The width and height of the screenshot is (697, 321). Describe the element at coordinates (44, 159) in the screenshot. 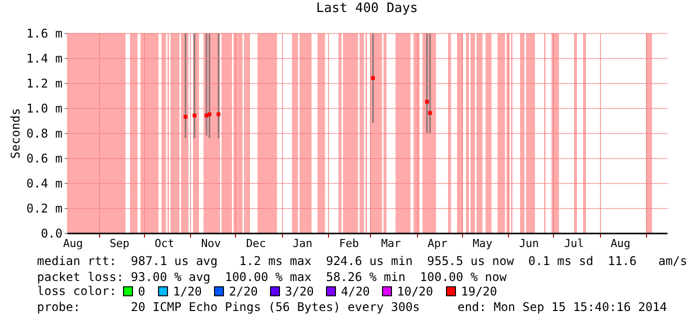

I see `y-tick-label: 0.6 m` at that location.